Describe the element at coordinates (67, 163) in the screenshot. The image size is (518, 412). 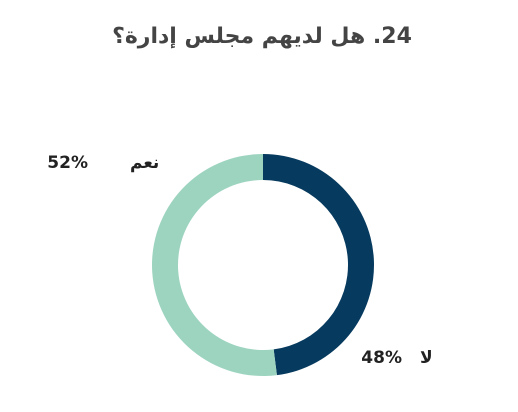
I see `value-label: 52%` at that location.